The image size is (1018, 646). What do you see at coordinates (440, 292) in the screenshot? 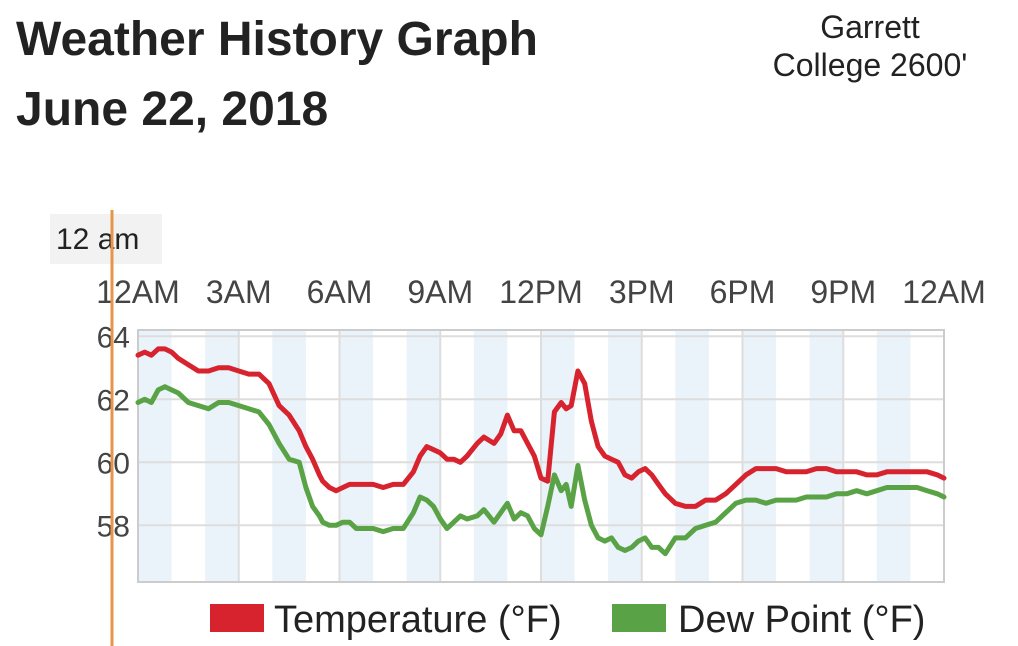
I see `x-tick-label: 9AM` at bounding box center [440, 292].